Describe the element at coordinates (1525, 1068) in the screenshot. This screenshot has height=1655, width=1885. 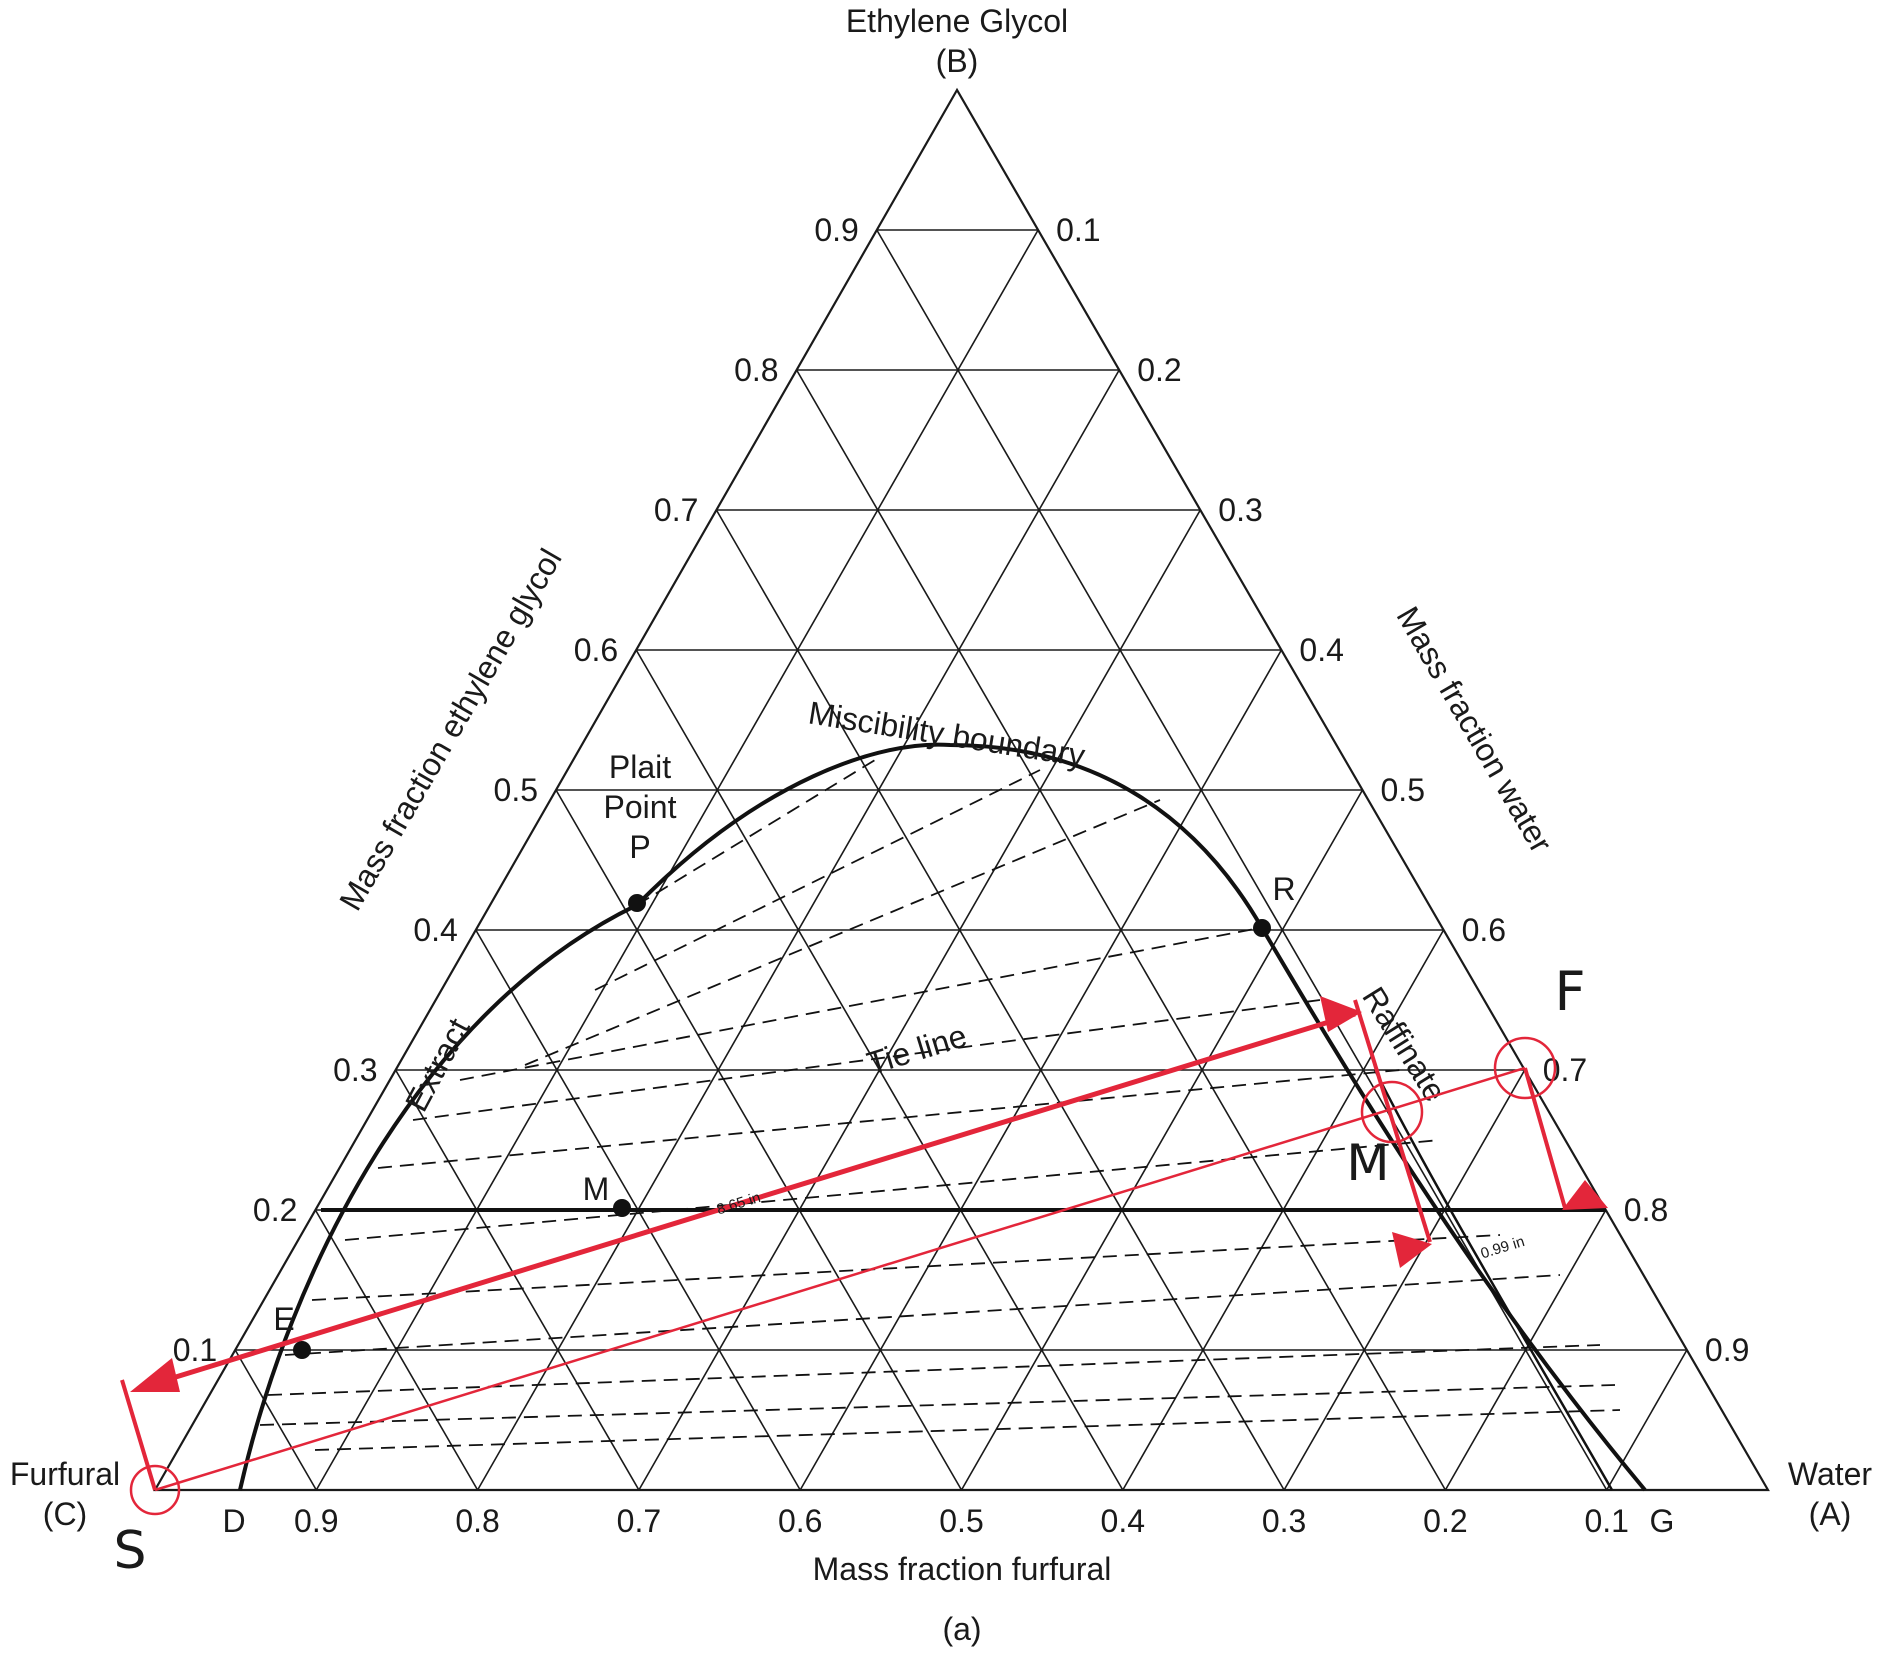
I see `circle-F` at that location.